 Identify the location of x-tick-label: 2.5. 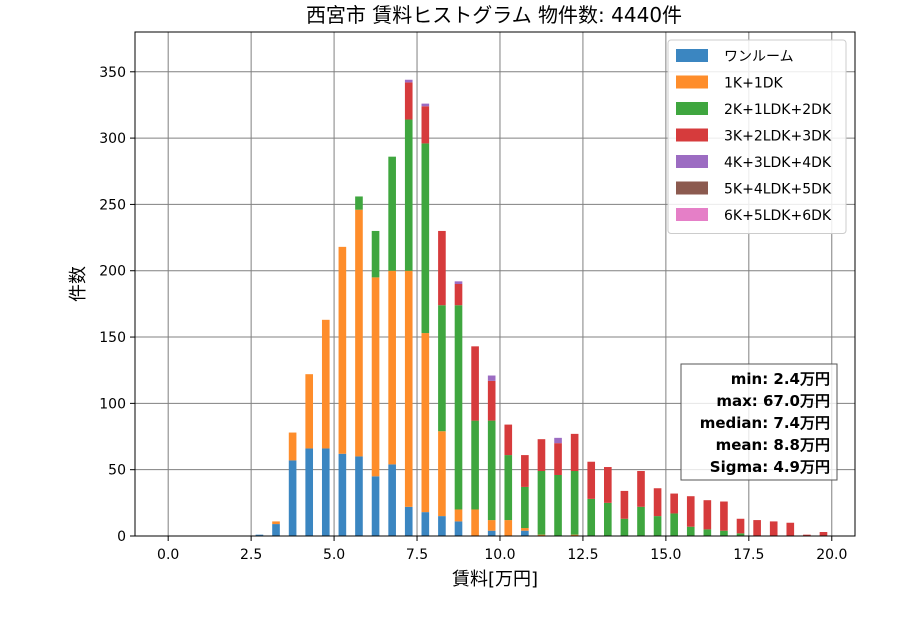
(251, 555).